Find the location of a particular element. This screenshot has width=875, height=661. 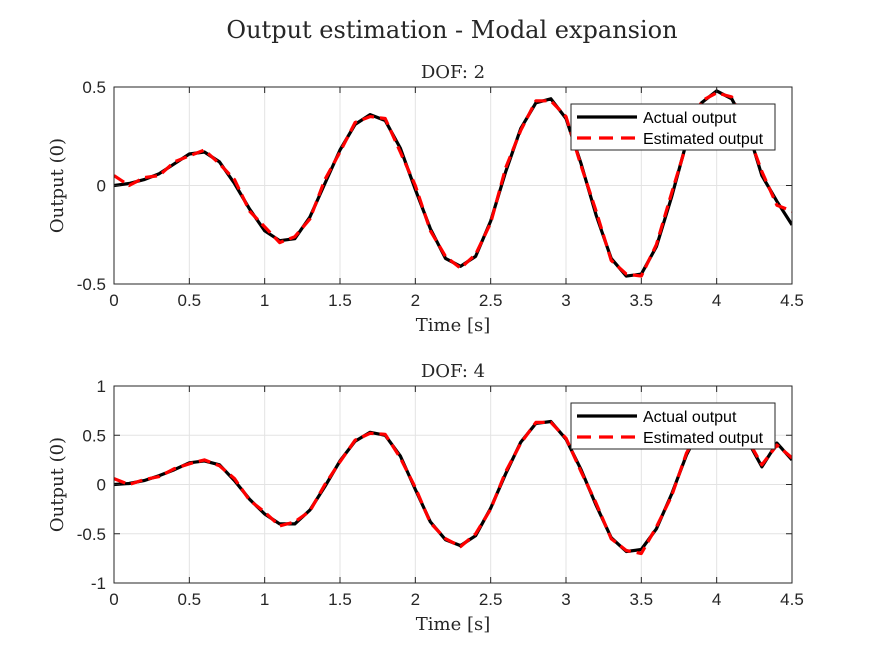

y-tick-label: 1 is located at coordinates (101, 386).